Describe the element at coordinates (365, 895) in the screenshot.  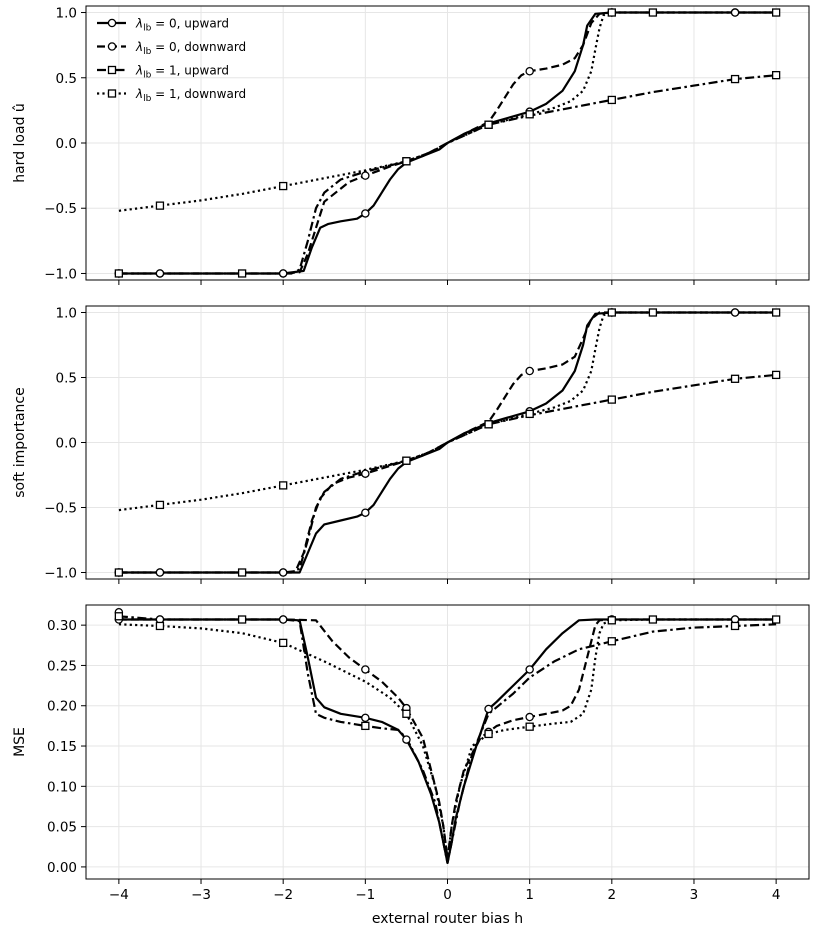
I see `x-tick-label: −1` at that location.